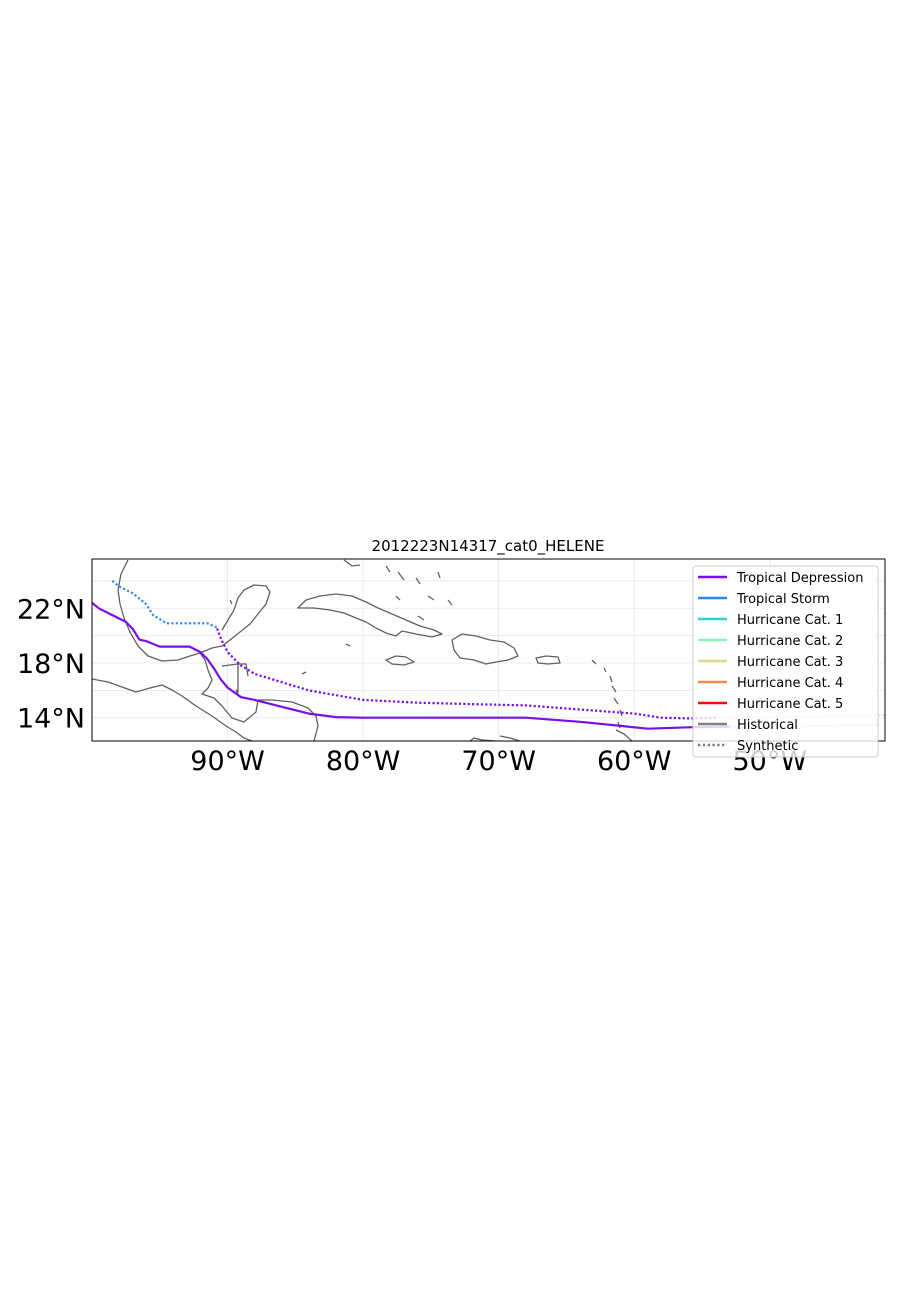  Describe the element at coordinates (400, 660) in the screenshot. I see `coastline-jamaica` at that location.